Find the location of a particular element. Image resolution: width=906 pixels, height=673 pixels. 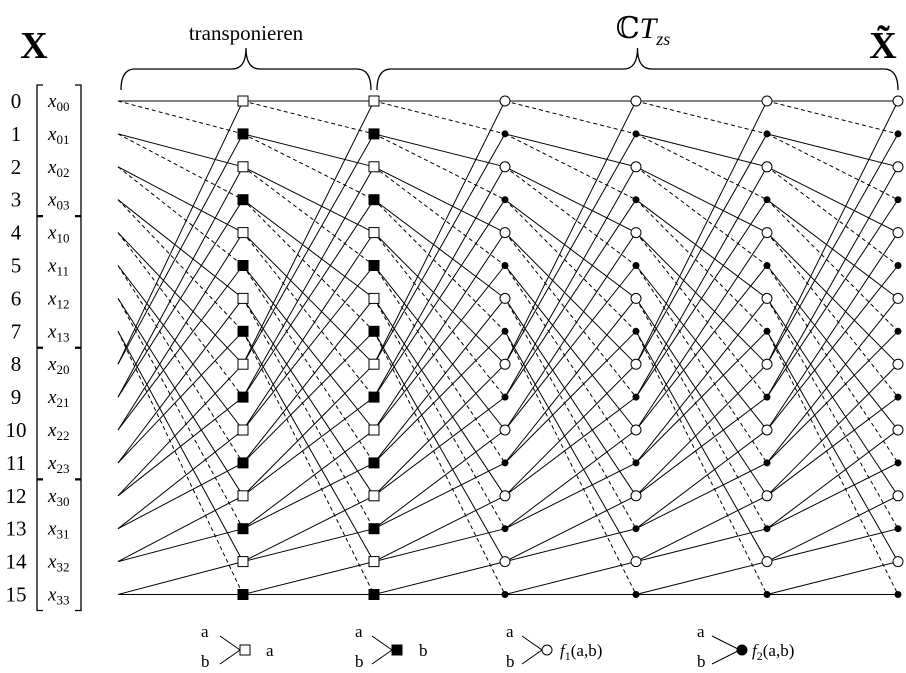

legend-black-square-icon is located at coordinates (397, 650).